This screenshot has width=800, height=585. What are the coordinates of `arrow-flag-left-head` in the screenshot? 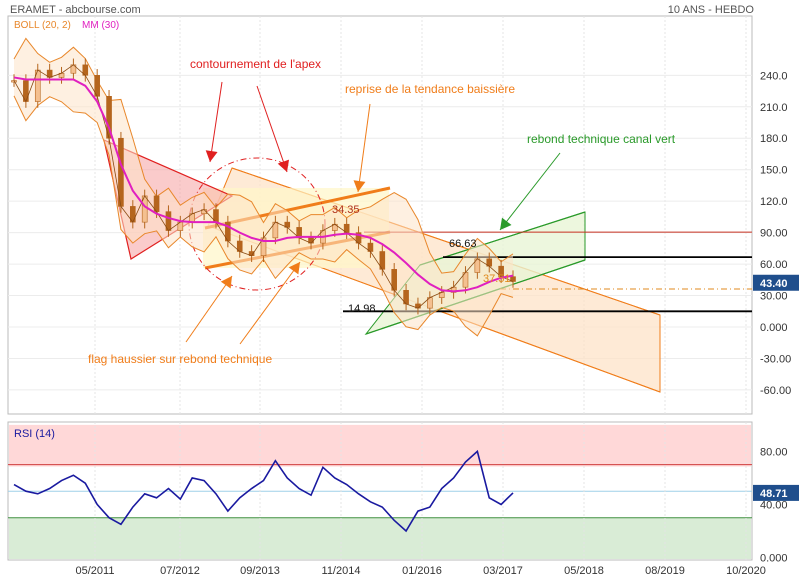 It's located at (226, 282).